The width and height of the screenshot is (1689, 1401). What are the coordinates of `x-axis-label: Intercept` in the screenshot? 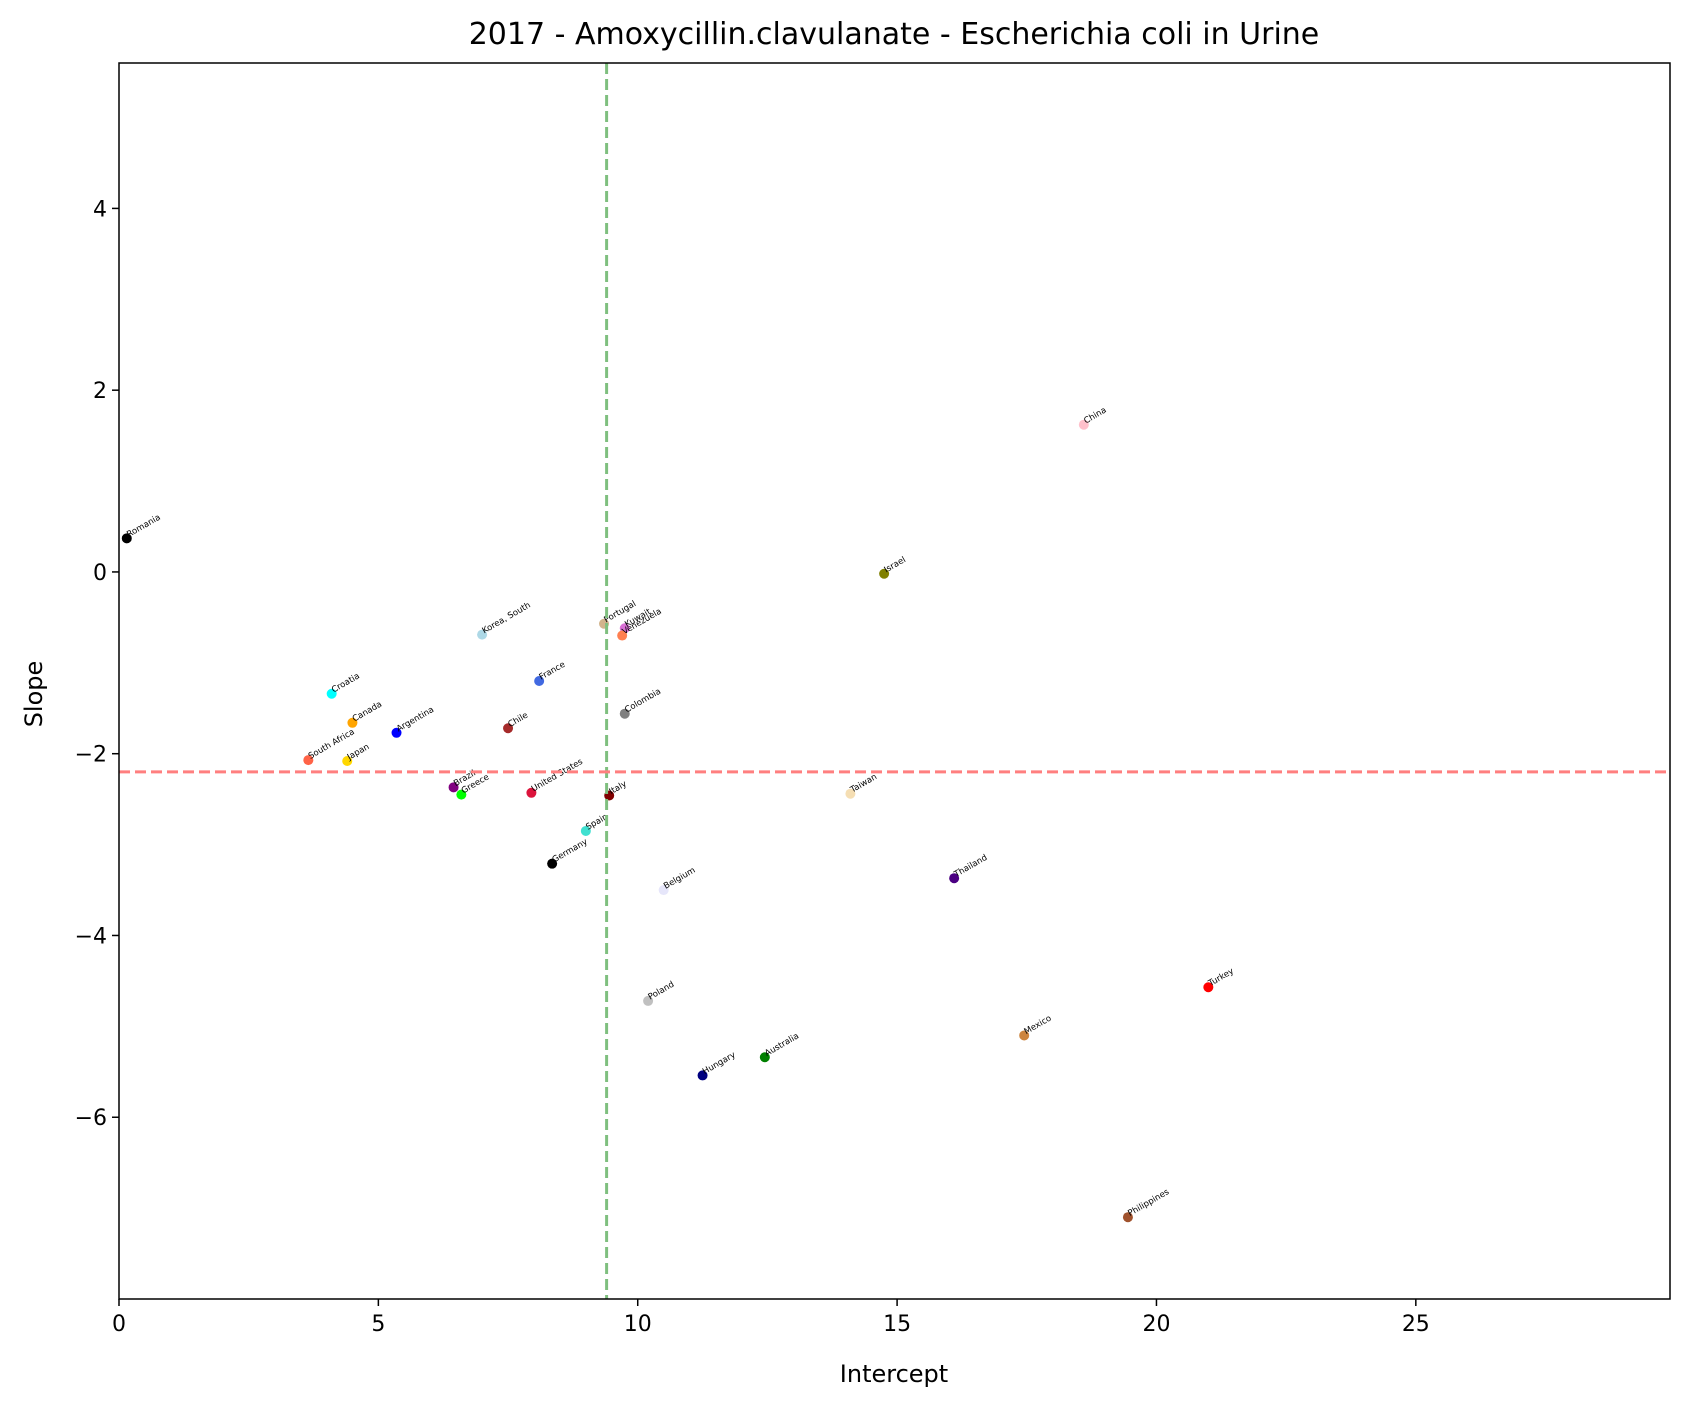 It's located at (894, 1374).